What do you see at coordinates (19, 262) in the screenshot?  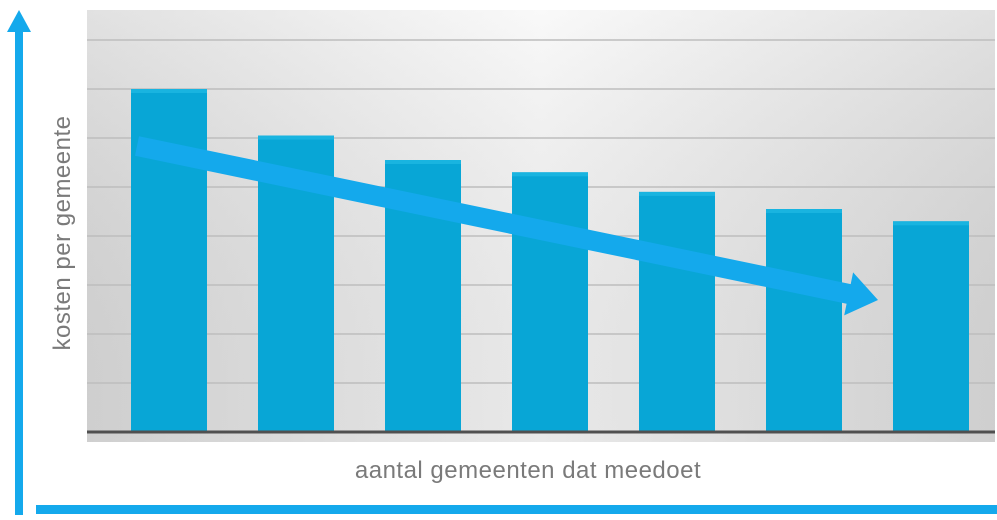 I see `y-axis-arrow` at bounding box center [19, 262].